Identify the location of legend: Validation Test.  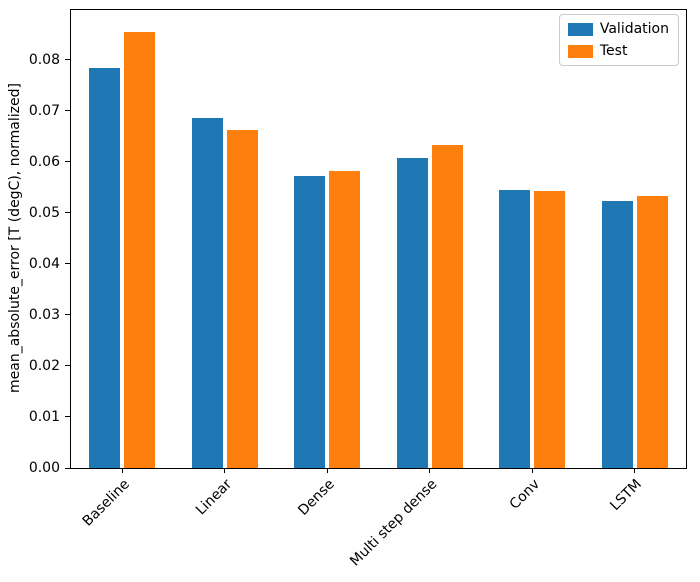
(618, 40).